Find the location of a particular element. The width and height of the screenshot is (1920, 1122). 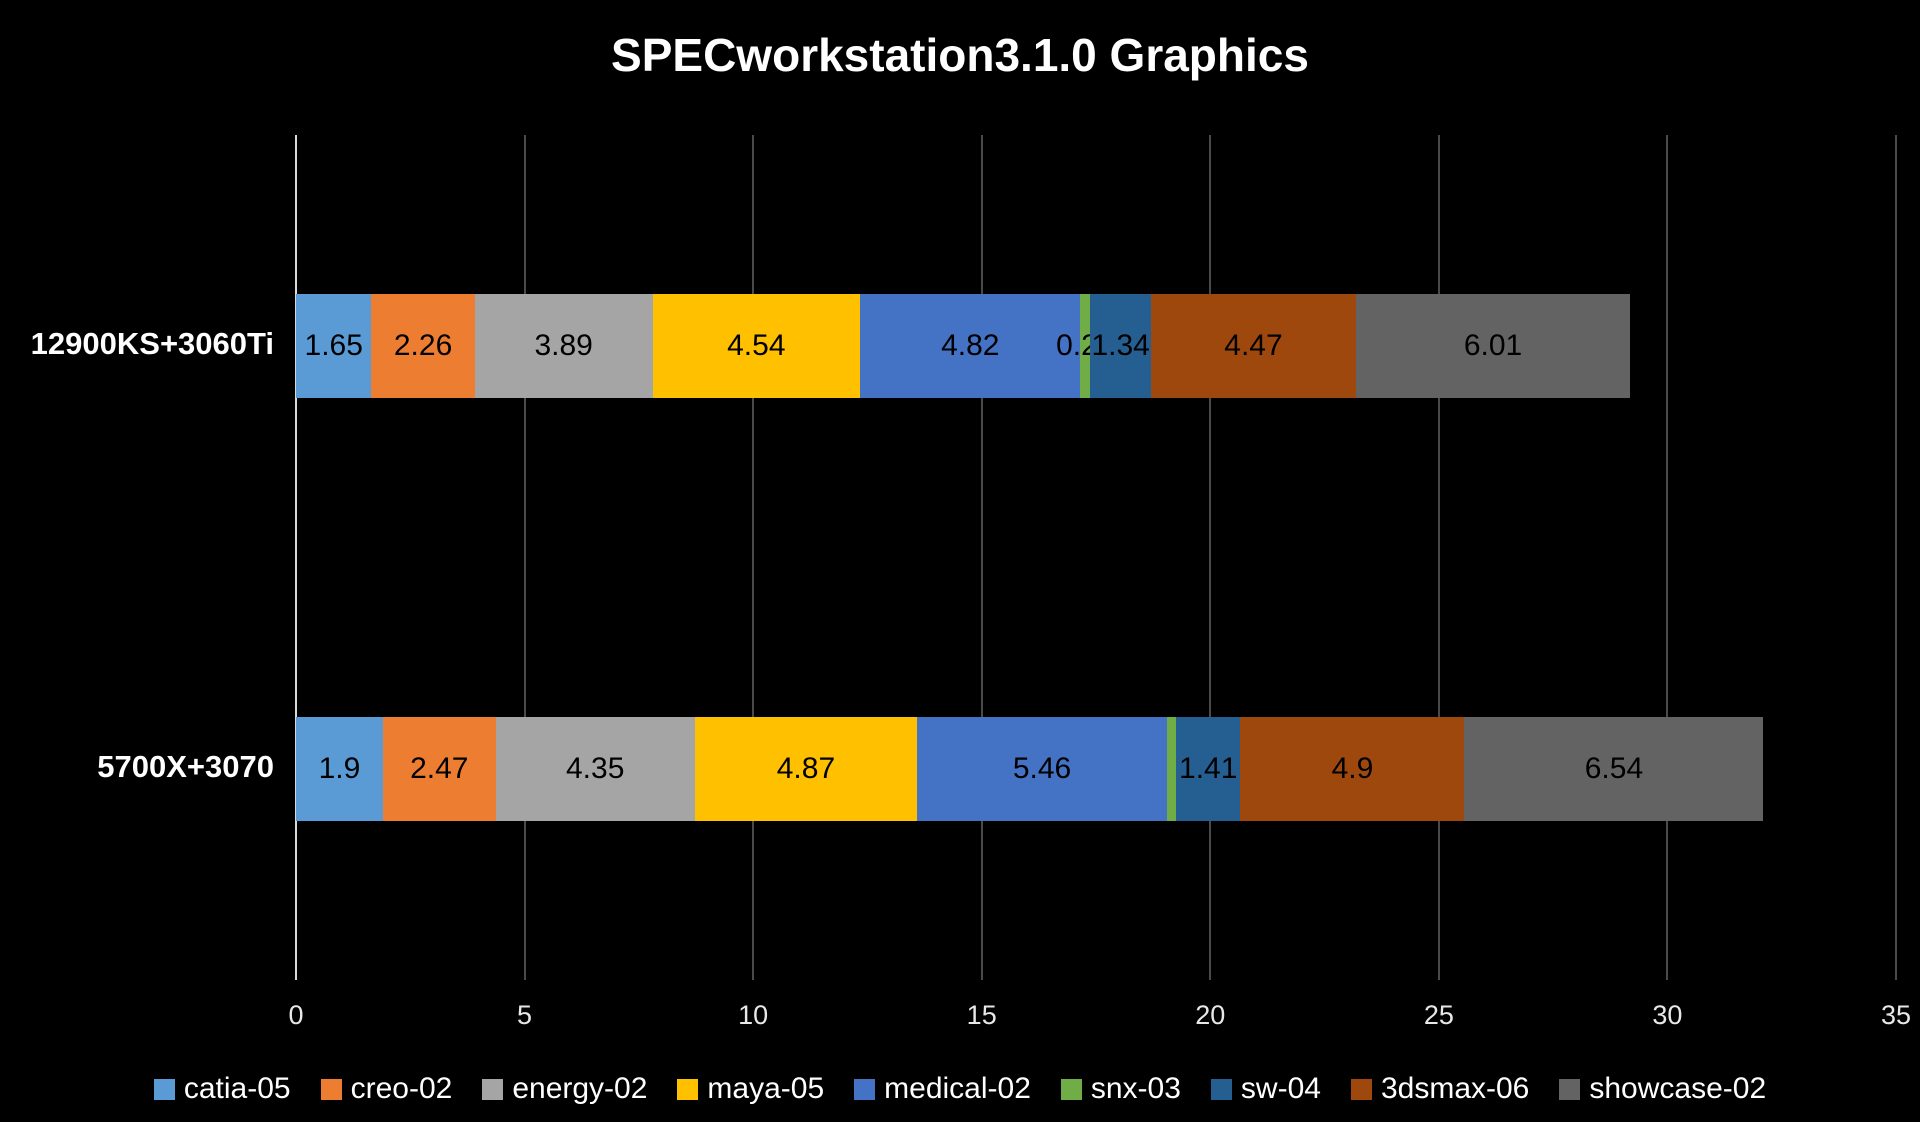

bar-segment-maya-05: 4.87 is located at coordinates (806, 768).